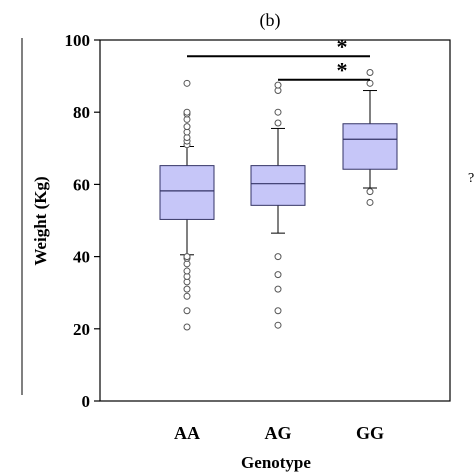  Describe the element at coordinates (278, 433) in the screenshot. I see `x-category-label: AG` at that location.